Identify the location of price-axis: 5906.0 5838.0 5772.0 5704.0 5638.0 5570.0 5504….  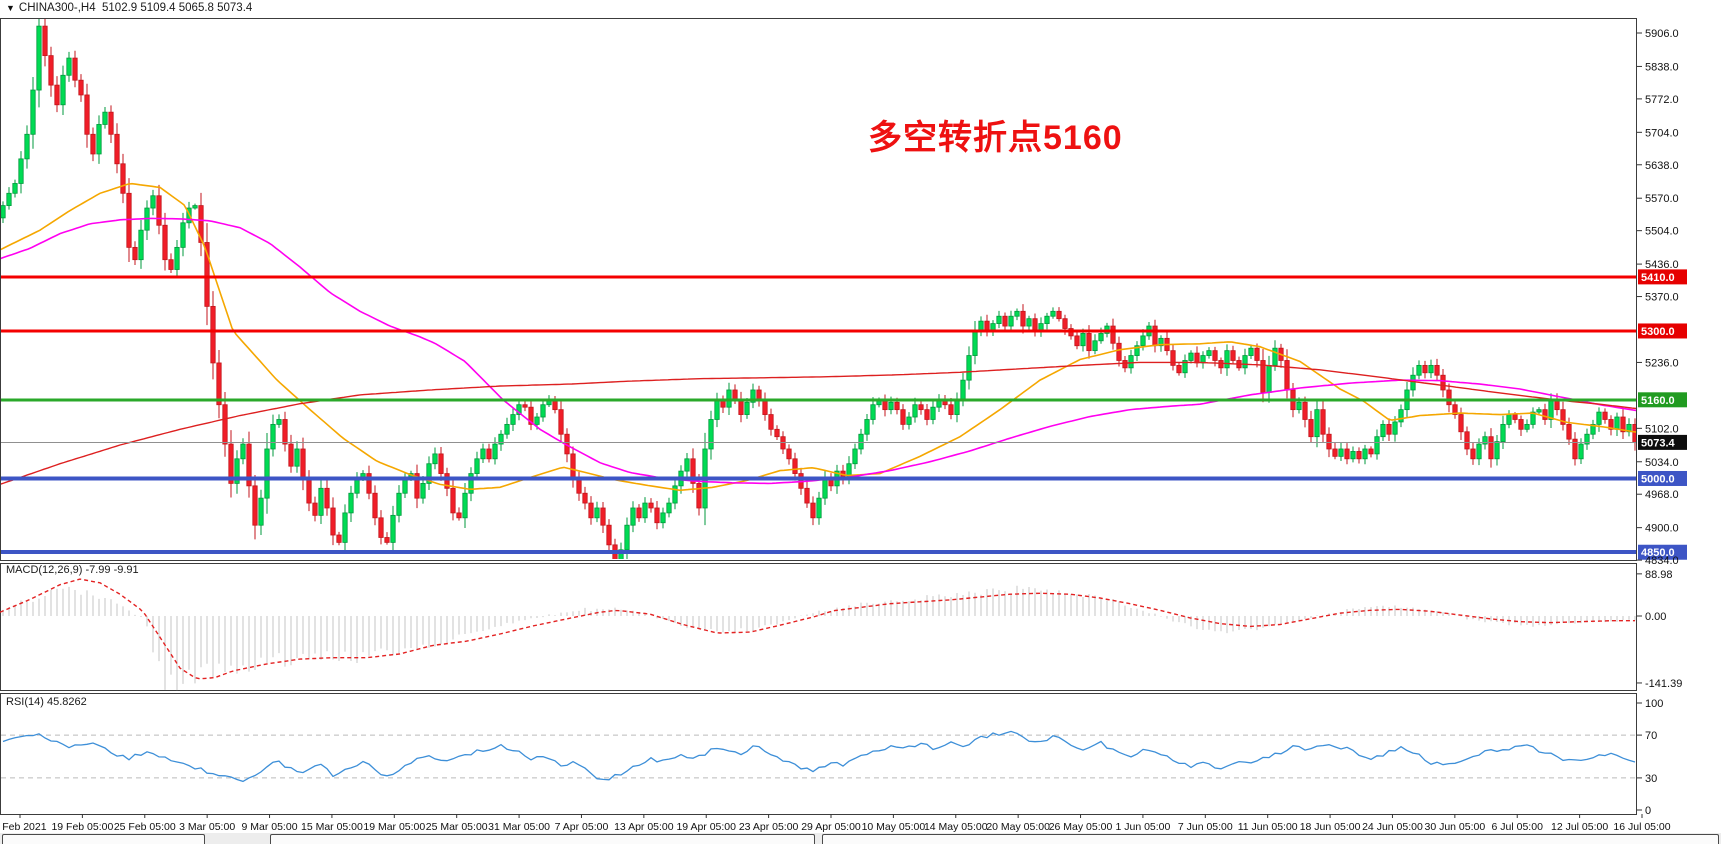
(1658, 297).